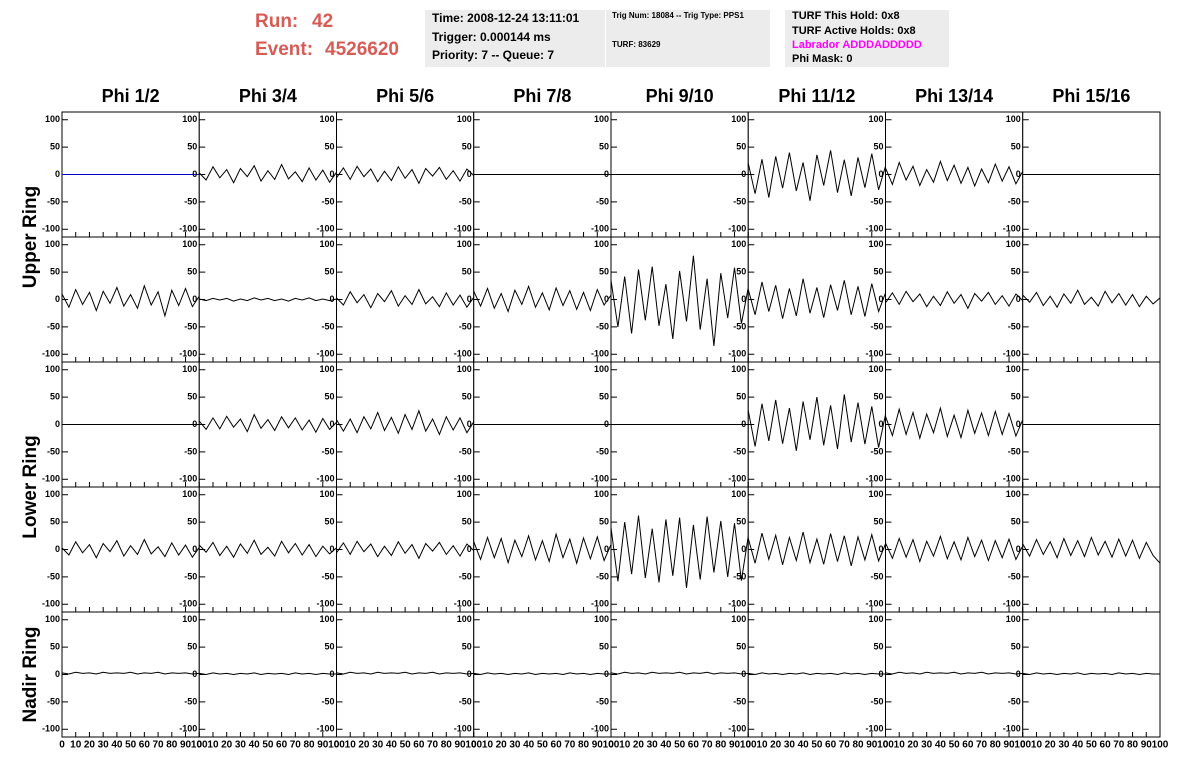  I want to click on x-tick-label: 10, so click(625, 745).